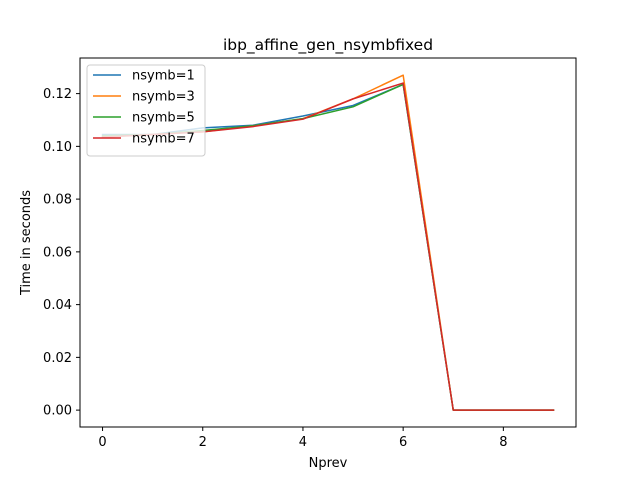 This screenshot has height=480, width=640. What do you see at coordinates (303, 442) in the screenshot?
I see `x-tick-label: 4` at bounding box center [303, 442].